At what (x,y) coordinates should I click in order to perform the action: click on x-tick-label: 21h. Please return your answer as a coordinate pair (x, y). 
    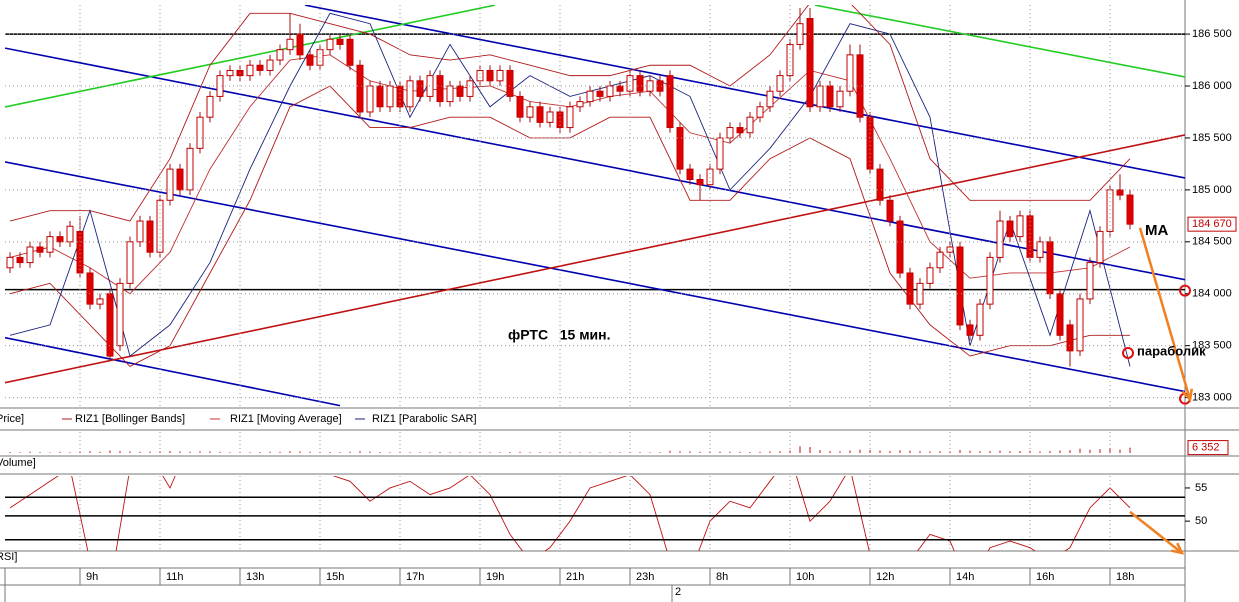
    Looking at the image, I should click on (575, 577).